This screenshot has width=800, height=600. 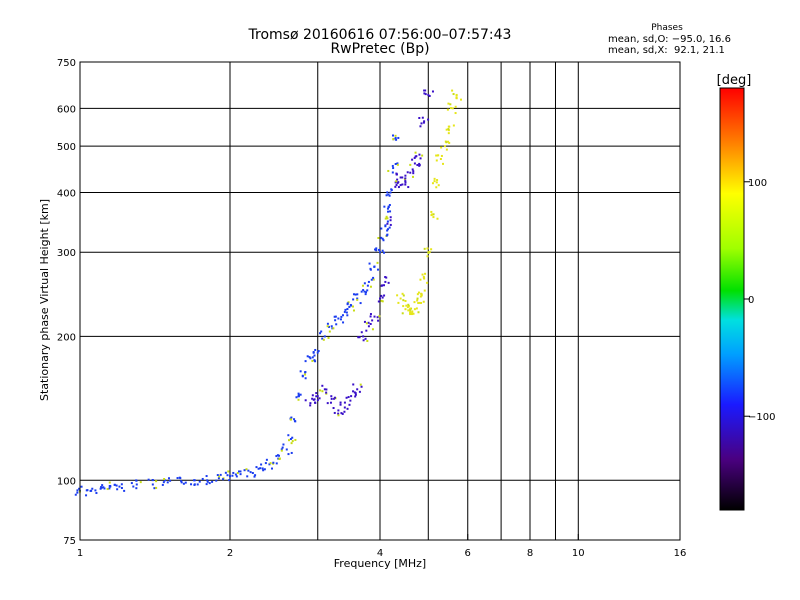 I want to click on y-tick-label: 200, so click(x=66, y=337).